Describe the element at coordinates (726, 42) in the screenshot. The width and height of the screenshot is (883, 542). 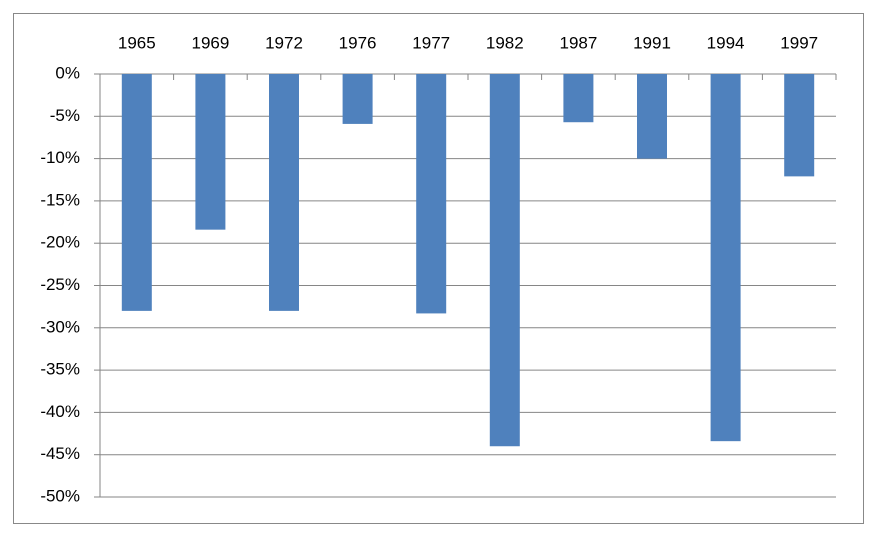
I see `x-tick-label: 1994` at that location.